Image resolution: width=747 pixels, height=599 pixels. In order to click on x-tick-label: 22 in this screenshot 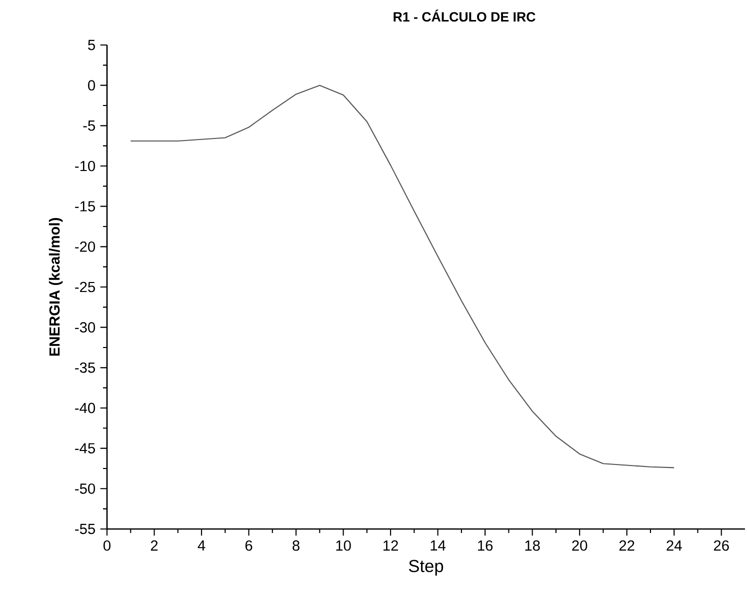, I will do `click(626, 545)`.